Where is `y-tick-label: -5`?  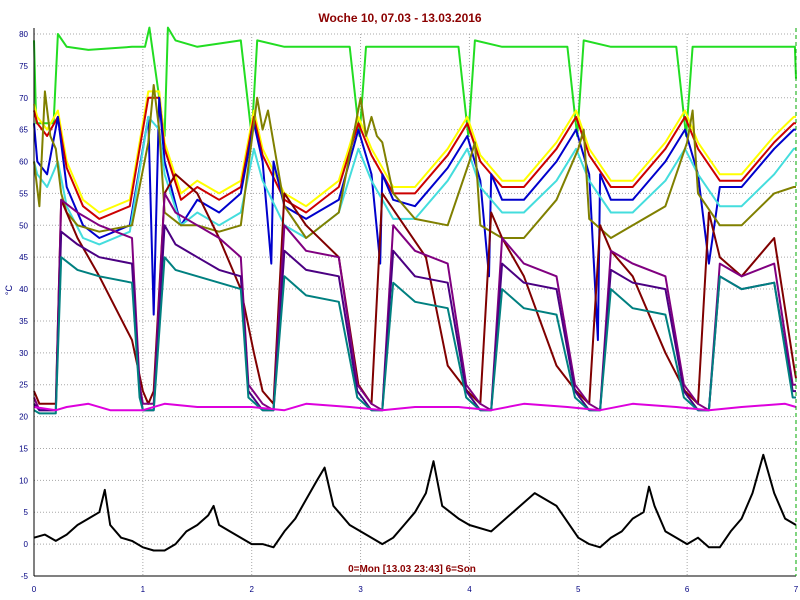
y-tick-label: -5 is located at coordinates (25, 576).